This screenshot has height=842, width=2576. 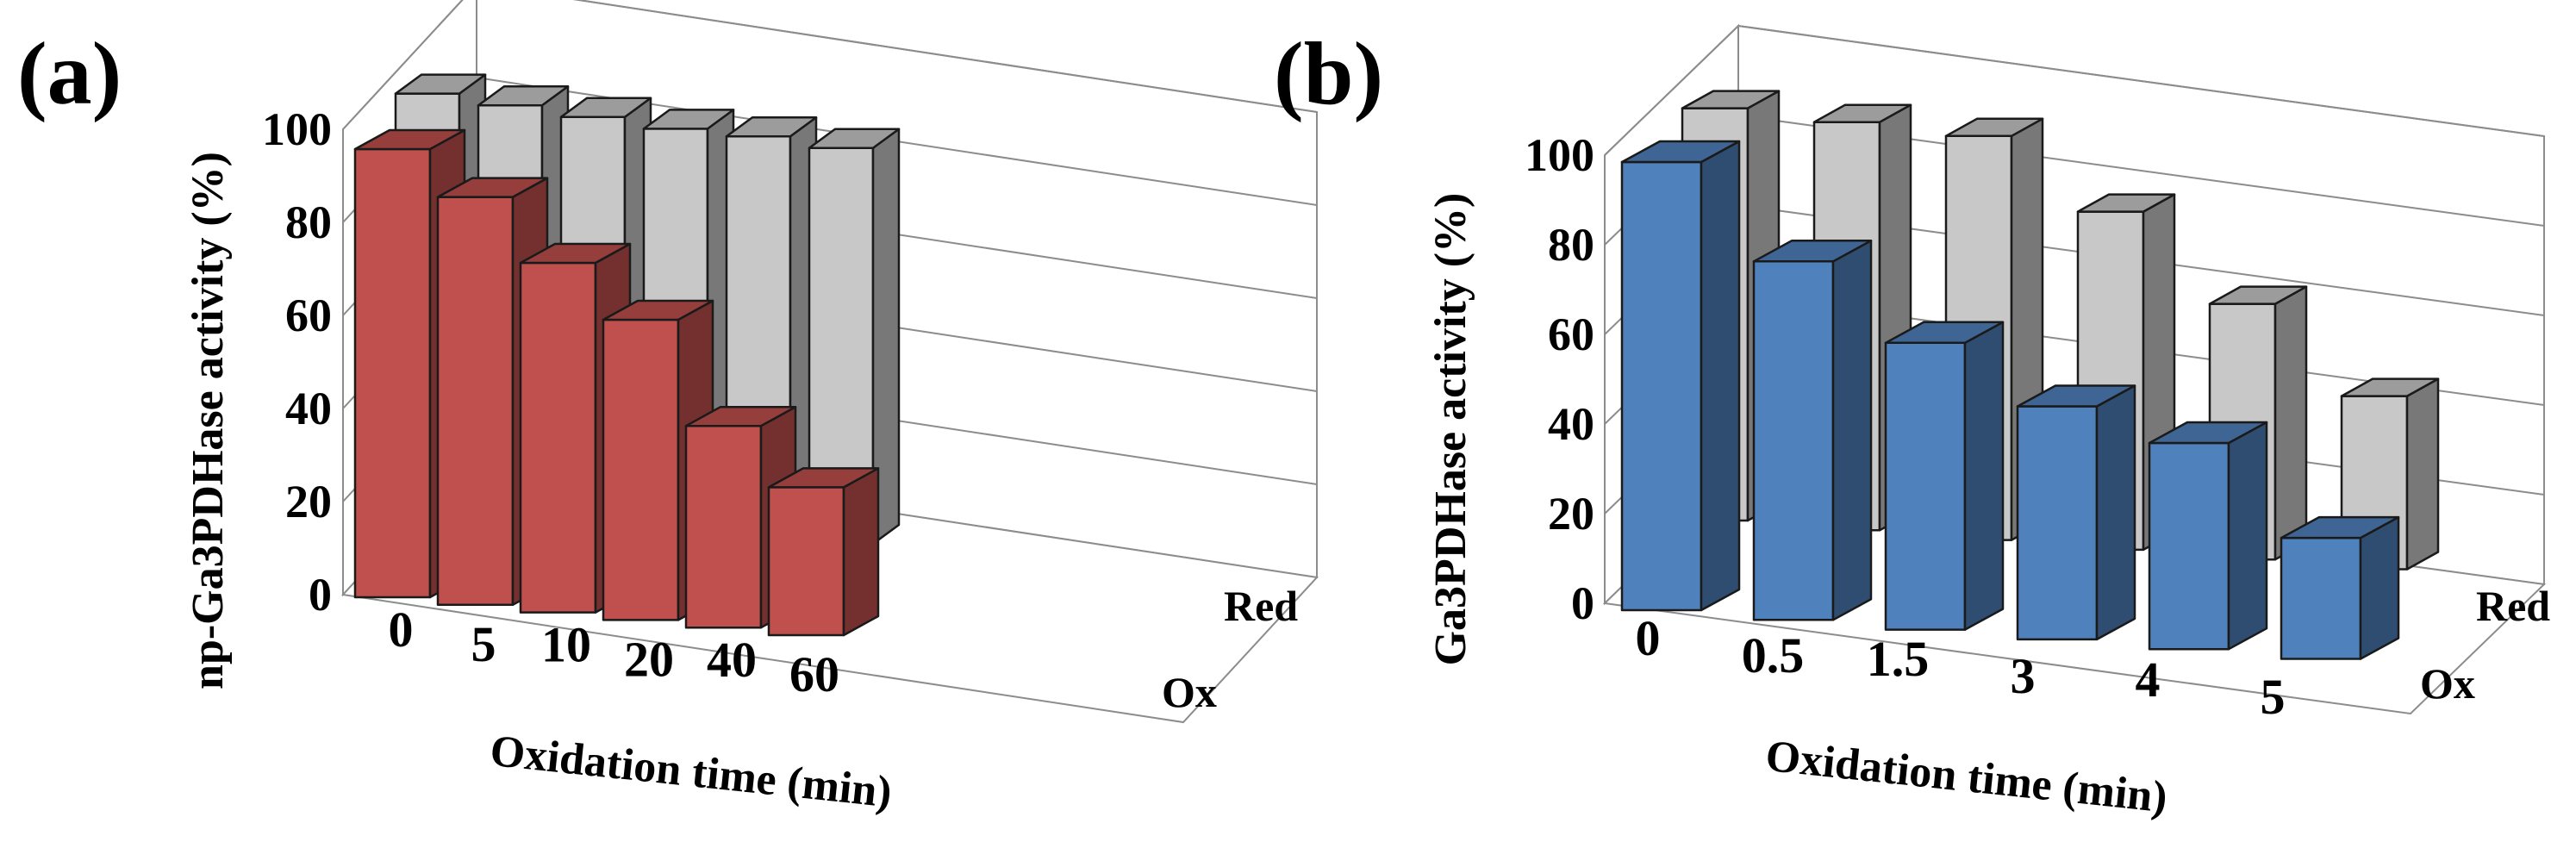 What do you see at coordinates (208, 420) in the screenshot?
I see `panel-a-y-axis-label: np-Ga3PDHase activity (%)` at bounding box center [208, 420].